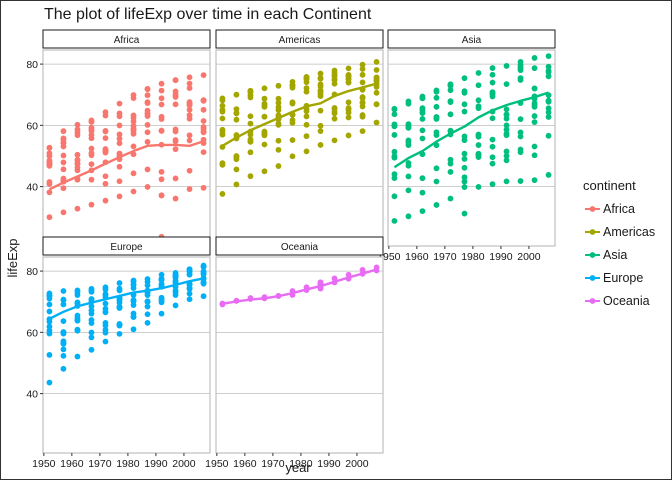 Image resolution: width=672 pixels, height=480 pixels. What do you see at coordinates (473, 257) in the screenshot?
I see `x-tick-label: 1980` at bounding box center [473, 257].